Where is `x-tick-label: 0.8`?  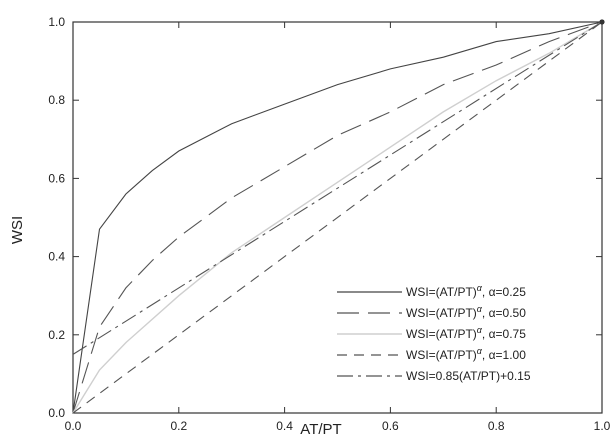
x-tick-label: 0.8 is located at coordinates (496, 426).